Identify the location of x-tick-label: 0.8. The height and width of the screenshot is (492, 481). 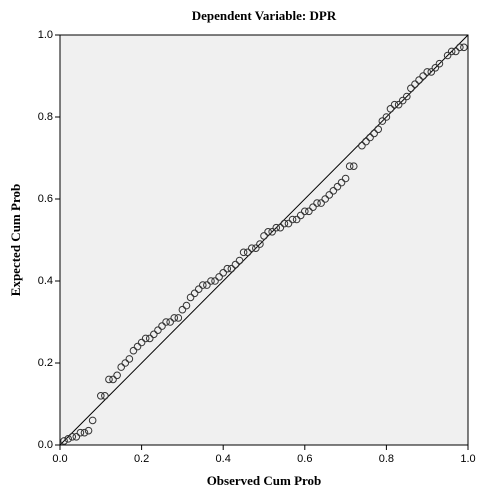
(386, 459).